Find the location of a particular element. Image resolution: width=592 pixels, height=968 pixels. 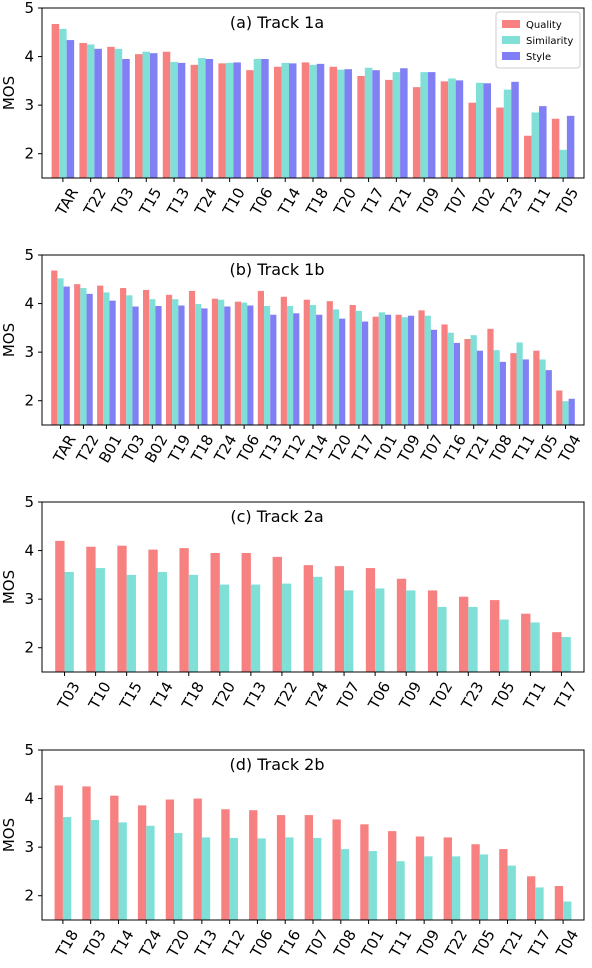

bar-similarity-t22 is located at coordinates (90, 111).